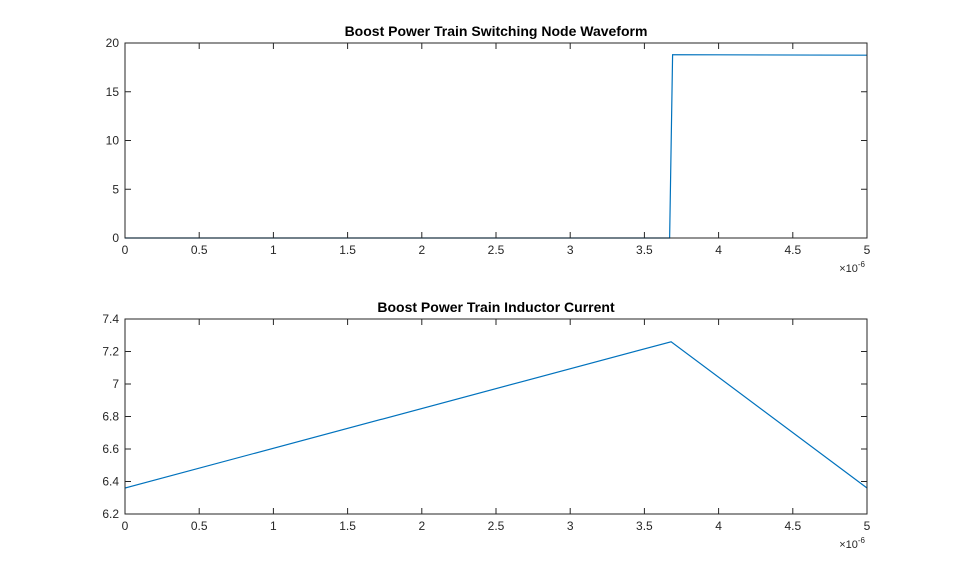  What do you see at coordinates (115, 238) in the screenshot?
I see `y-tick-label: 0` at bounding box center [115, 238].